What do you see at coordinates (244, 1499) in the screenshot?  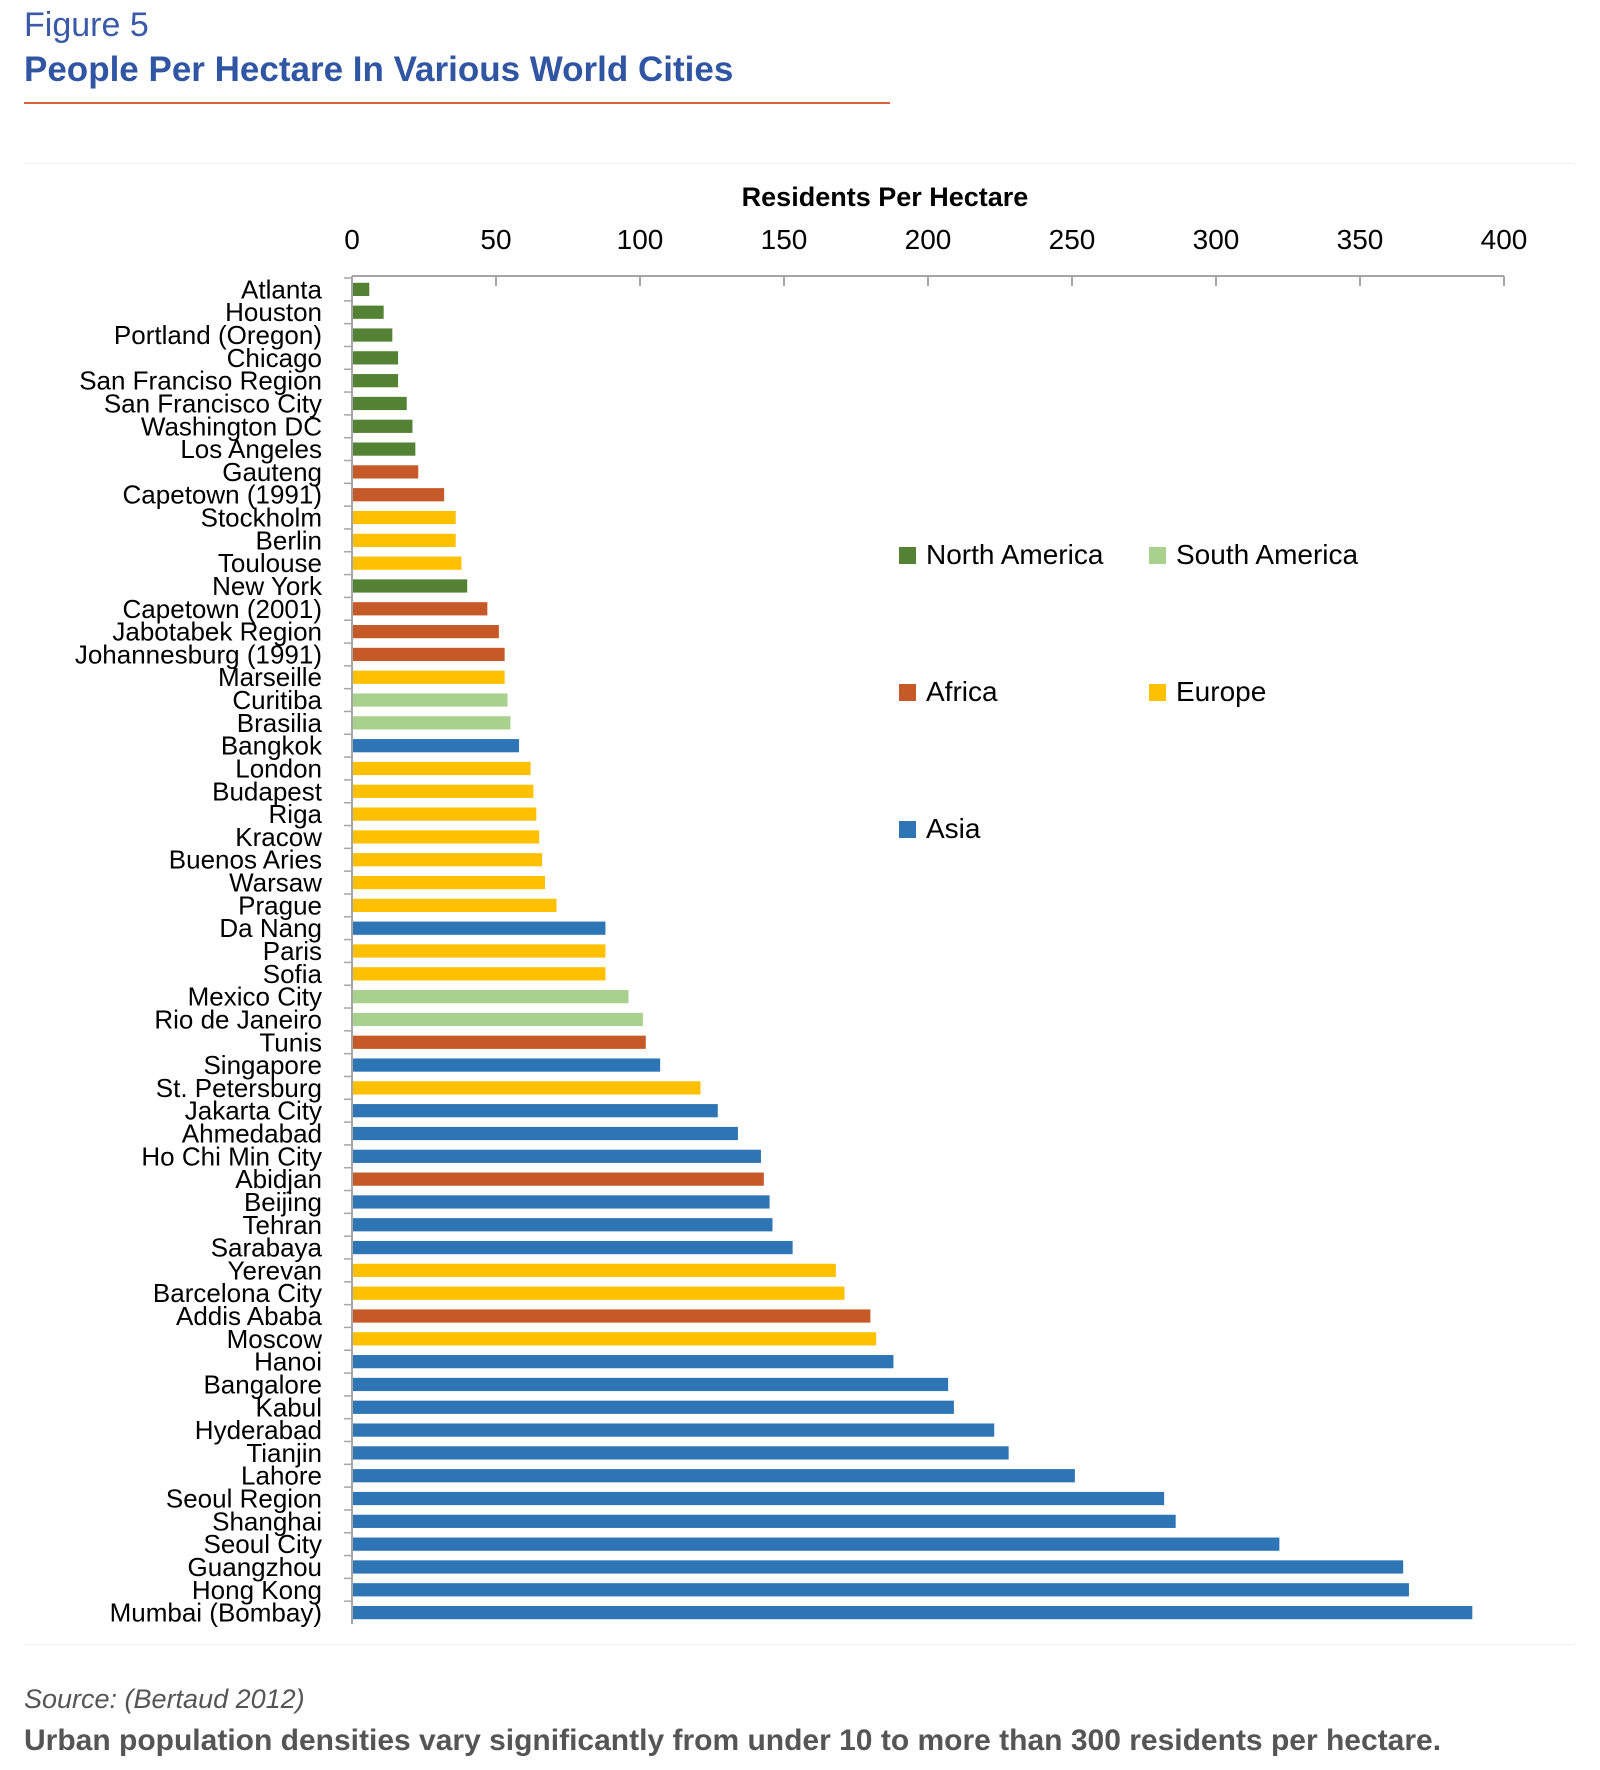 I see `y-category-label: Seoul Region` at bounding box center [244, 1499].